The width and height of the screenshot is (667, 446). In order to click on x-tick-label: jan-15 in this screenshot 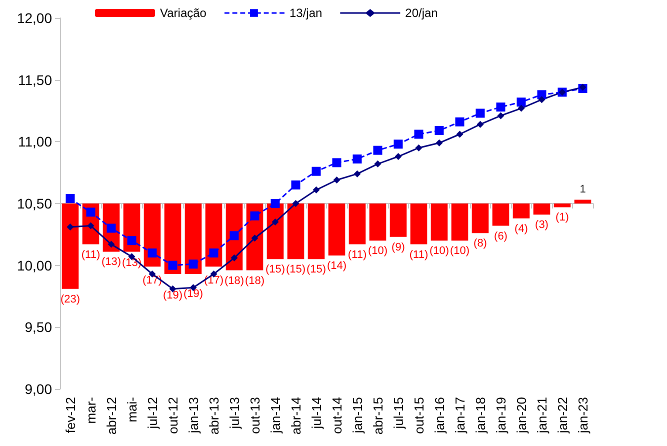, I will do `click(357, 415)`.